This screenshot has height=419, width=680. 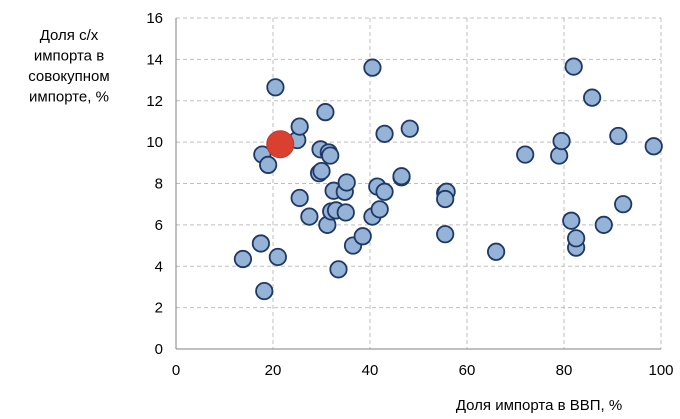 I want to click on y-tick-label: 14, so click(x=154, y=59).